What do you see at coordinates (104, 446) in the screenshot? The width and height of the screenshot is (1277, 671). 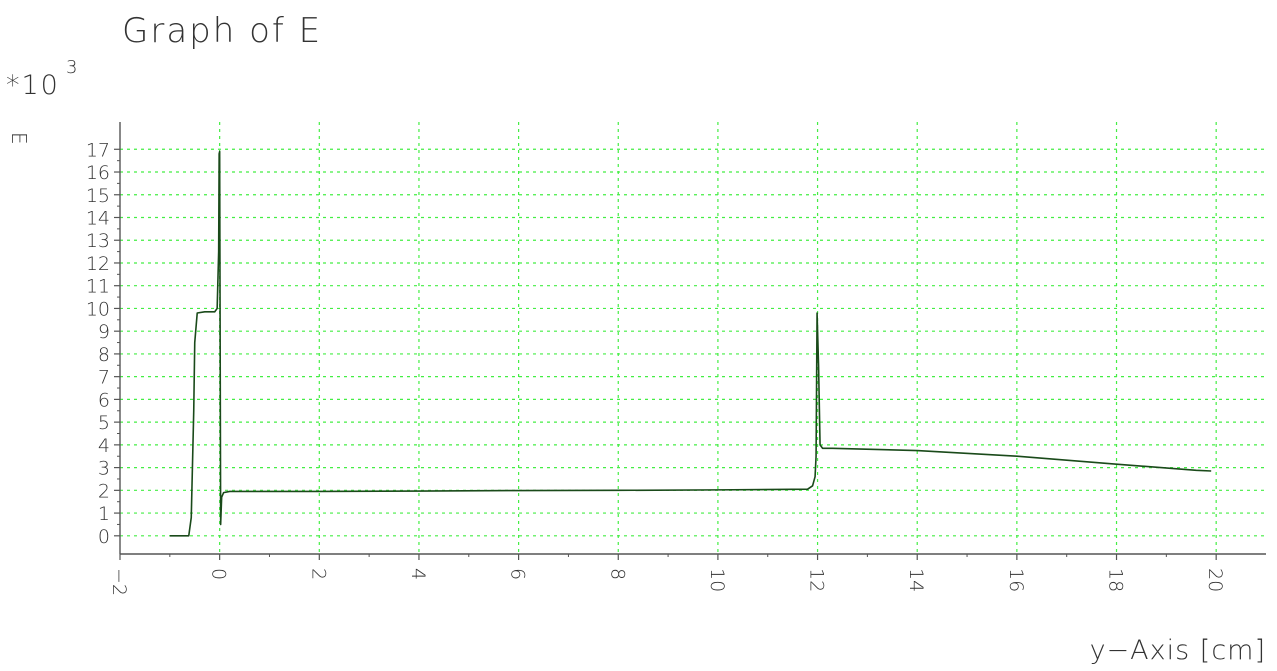 I see `y-tick-label: 4` at bounding box center [104, 446].